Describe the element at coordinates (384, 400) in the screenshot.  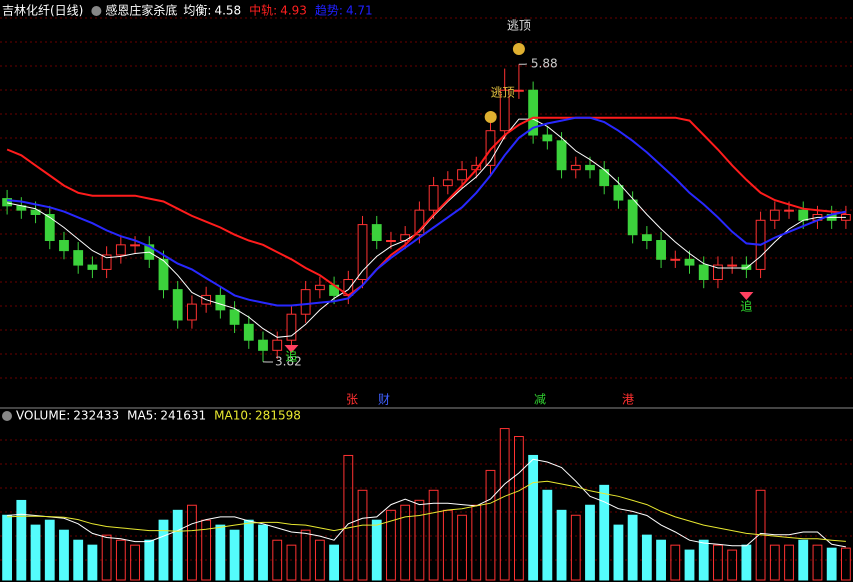
I see `tag: 财` at that location.